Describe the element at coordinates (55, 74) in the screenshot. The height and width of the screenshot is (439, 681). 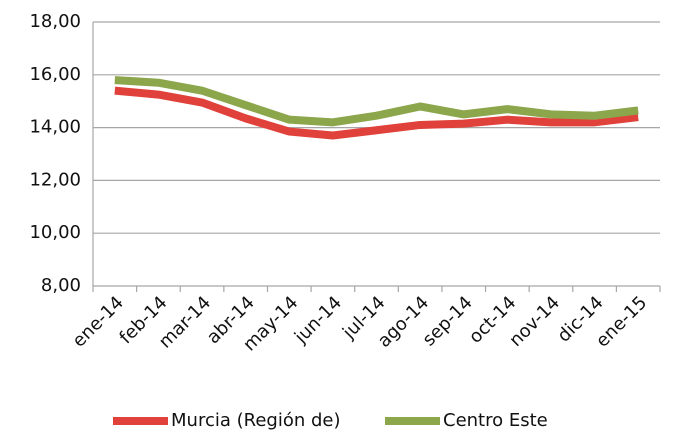
I see `y-tick-label: 16,00` at that location.